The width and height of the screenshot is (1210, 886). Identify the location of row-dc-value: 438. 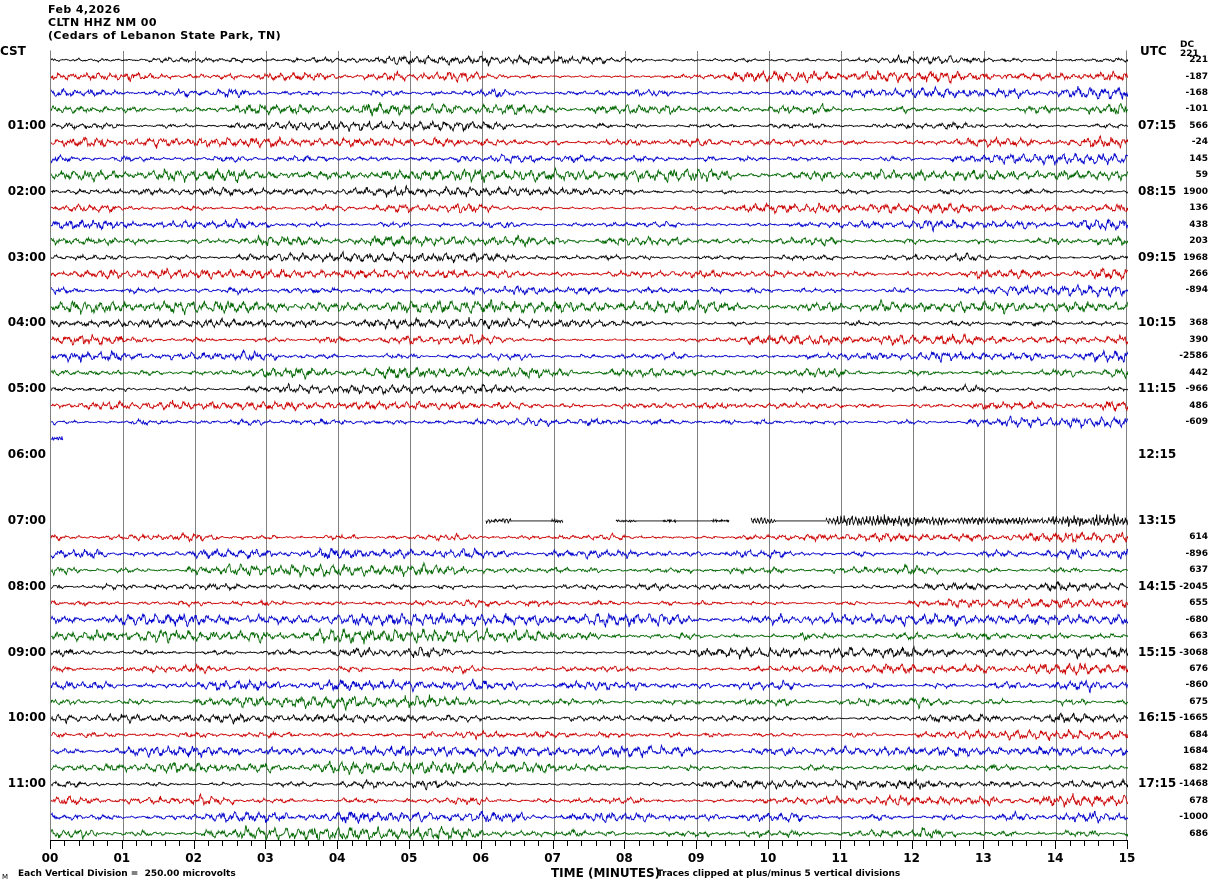
(1198, 224).